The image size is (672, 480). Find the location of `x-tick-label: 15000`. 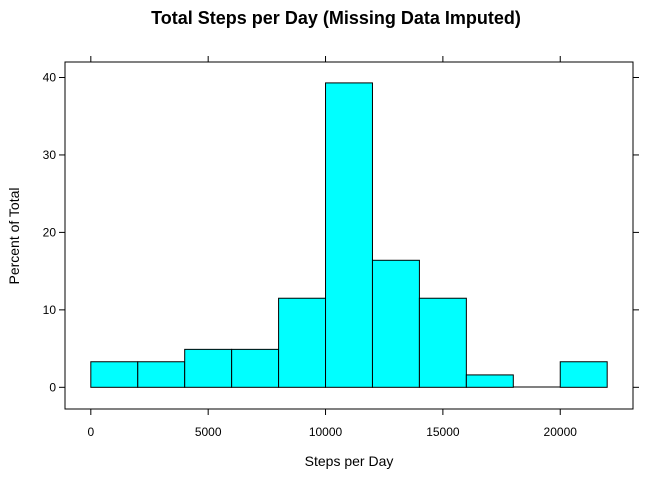

x-tick-label: 15000 is located at coordinates (443, 432).